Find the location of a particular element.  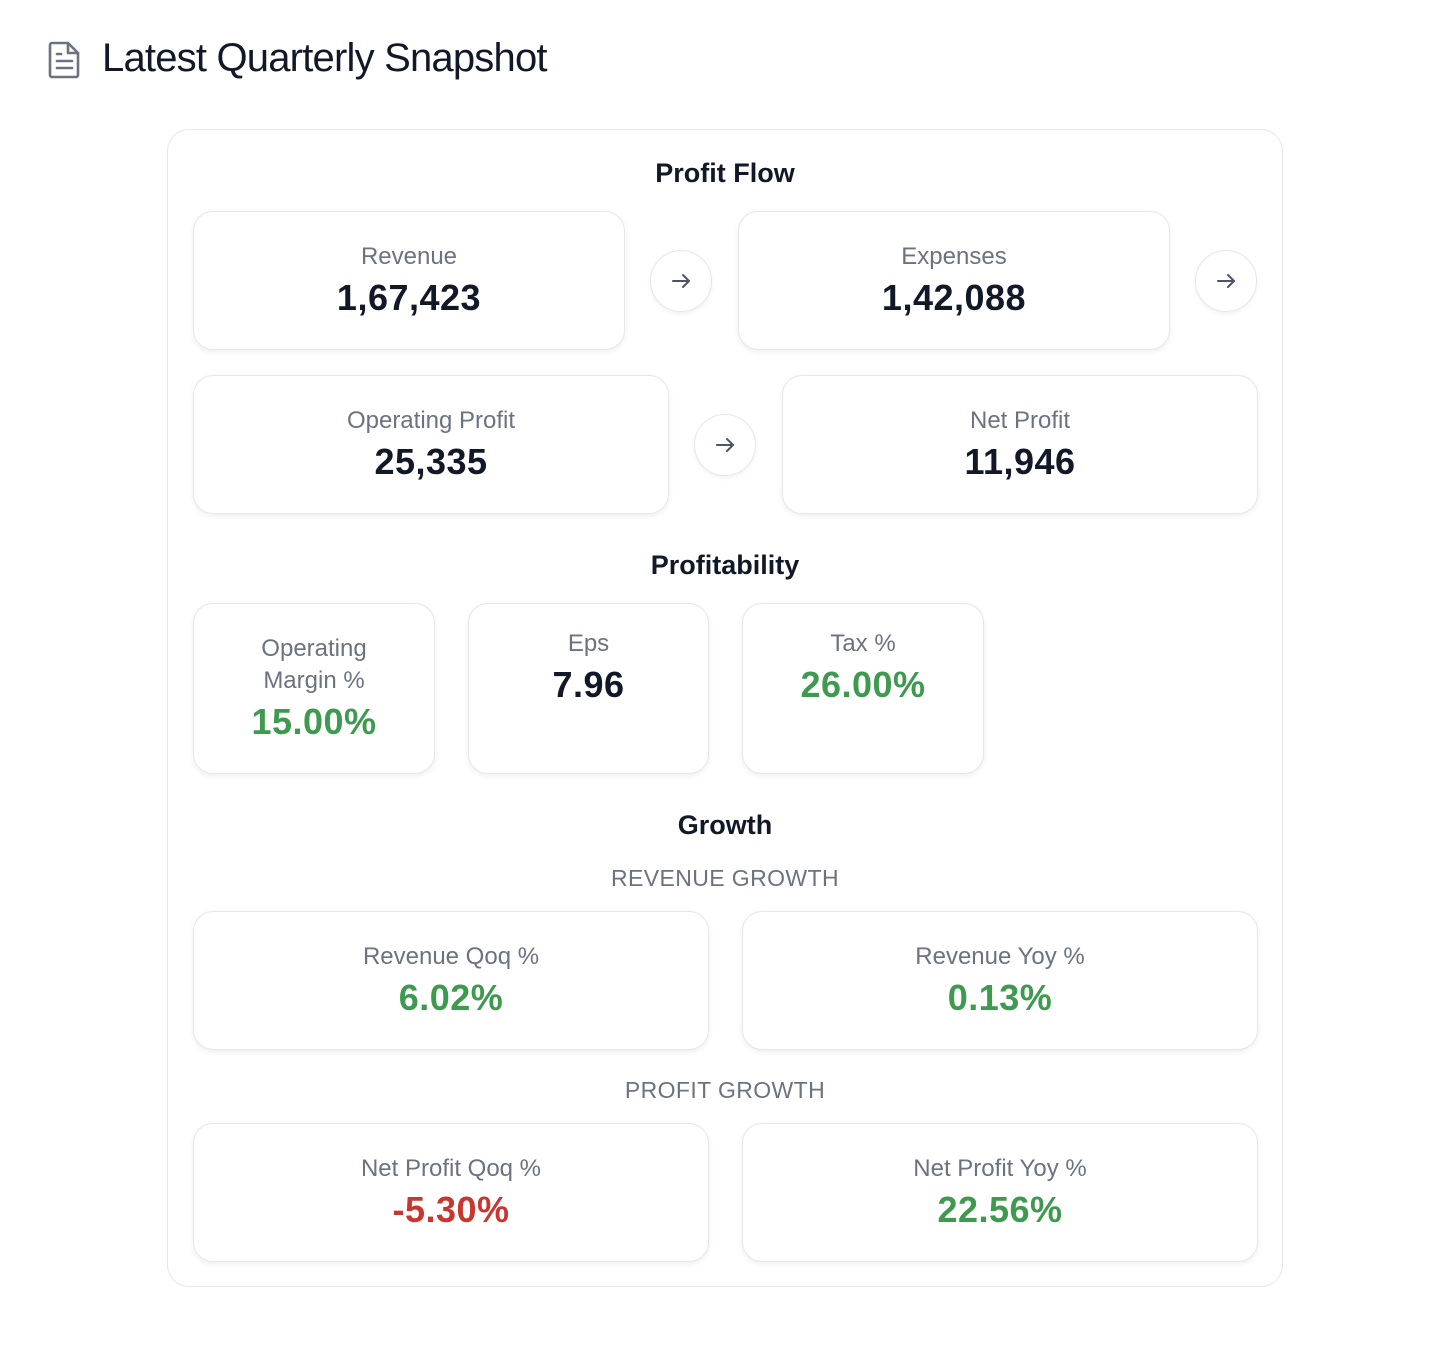

revenue-qoq-card: Revenue Qoq % 6.02% is located at coordinates (451, 980).